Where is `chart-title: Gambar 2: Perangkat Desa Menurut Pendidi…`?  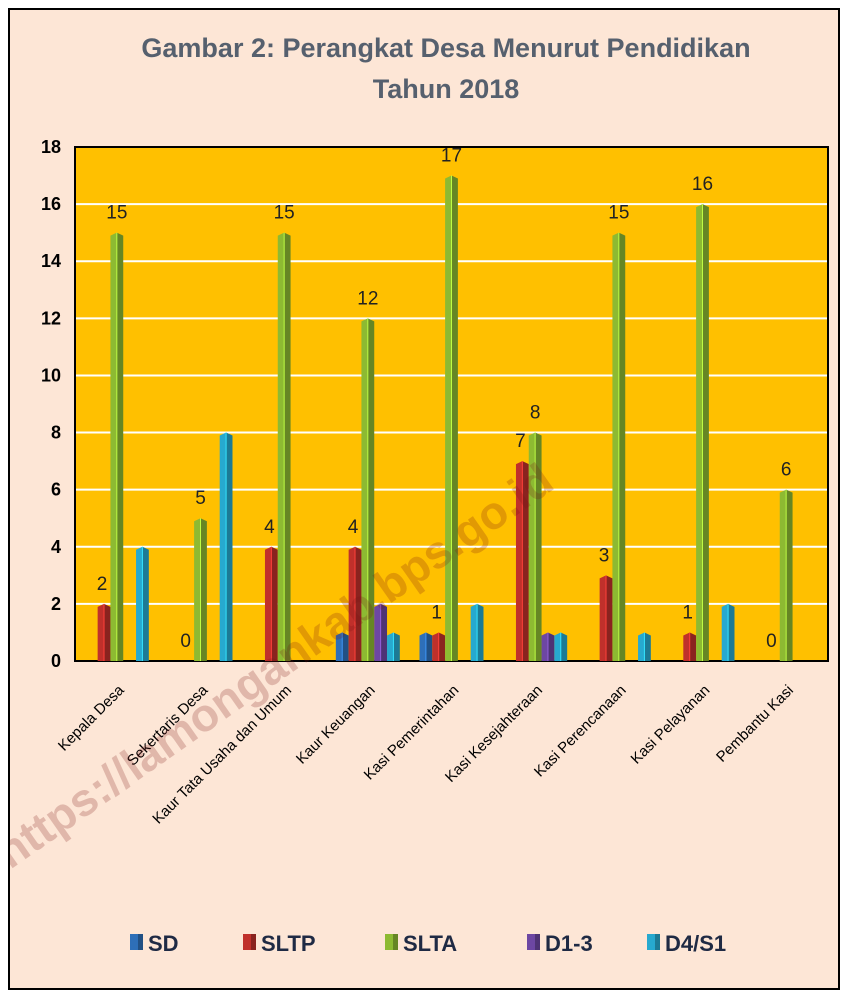
chart-title: Gambar 2: Perangkat Desa Menurut Pendidi… is located at coordinates (445, 48).